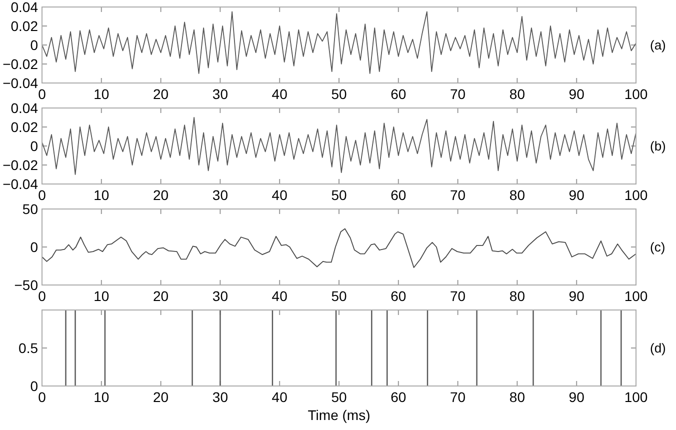 The height and width of the screenshot is (430, 676). Describe the element at coordinates (658, 45) in the screenshot. I see `text: (a)` at that location.